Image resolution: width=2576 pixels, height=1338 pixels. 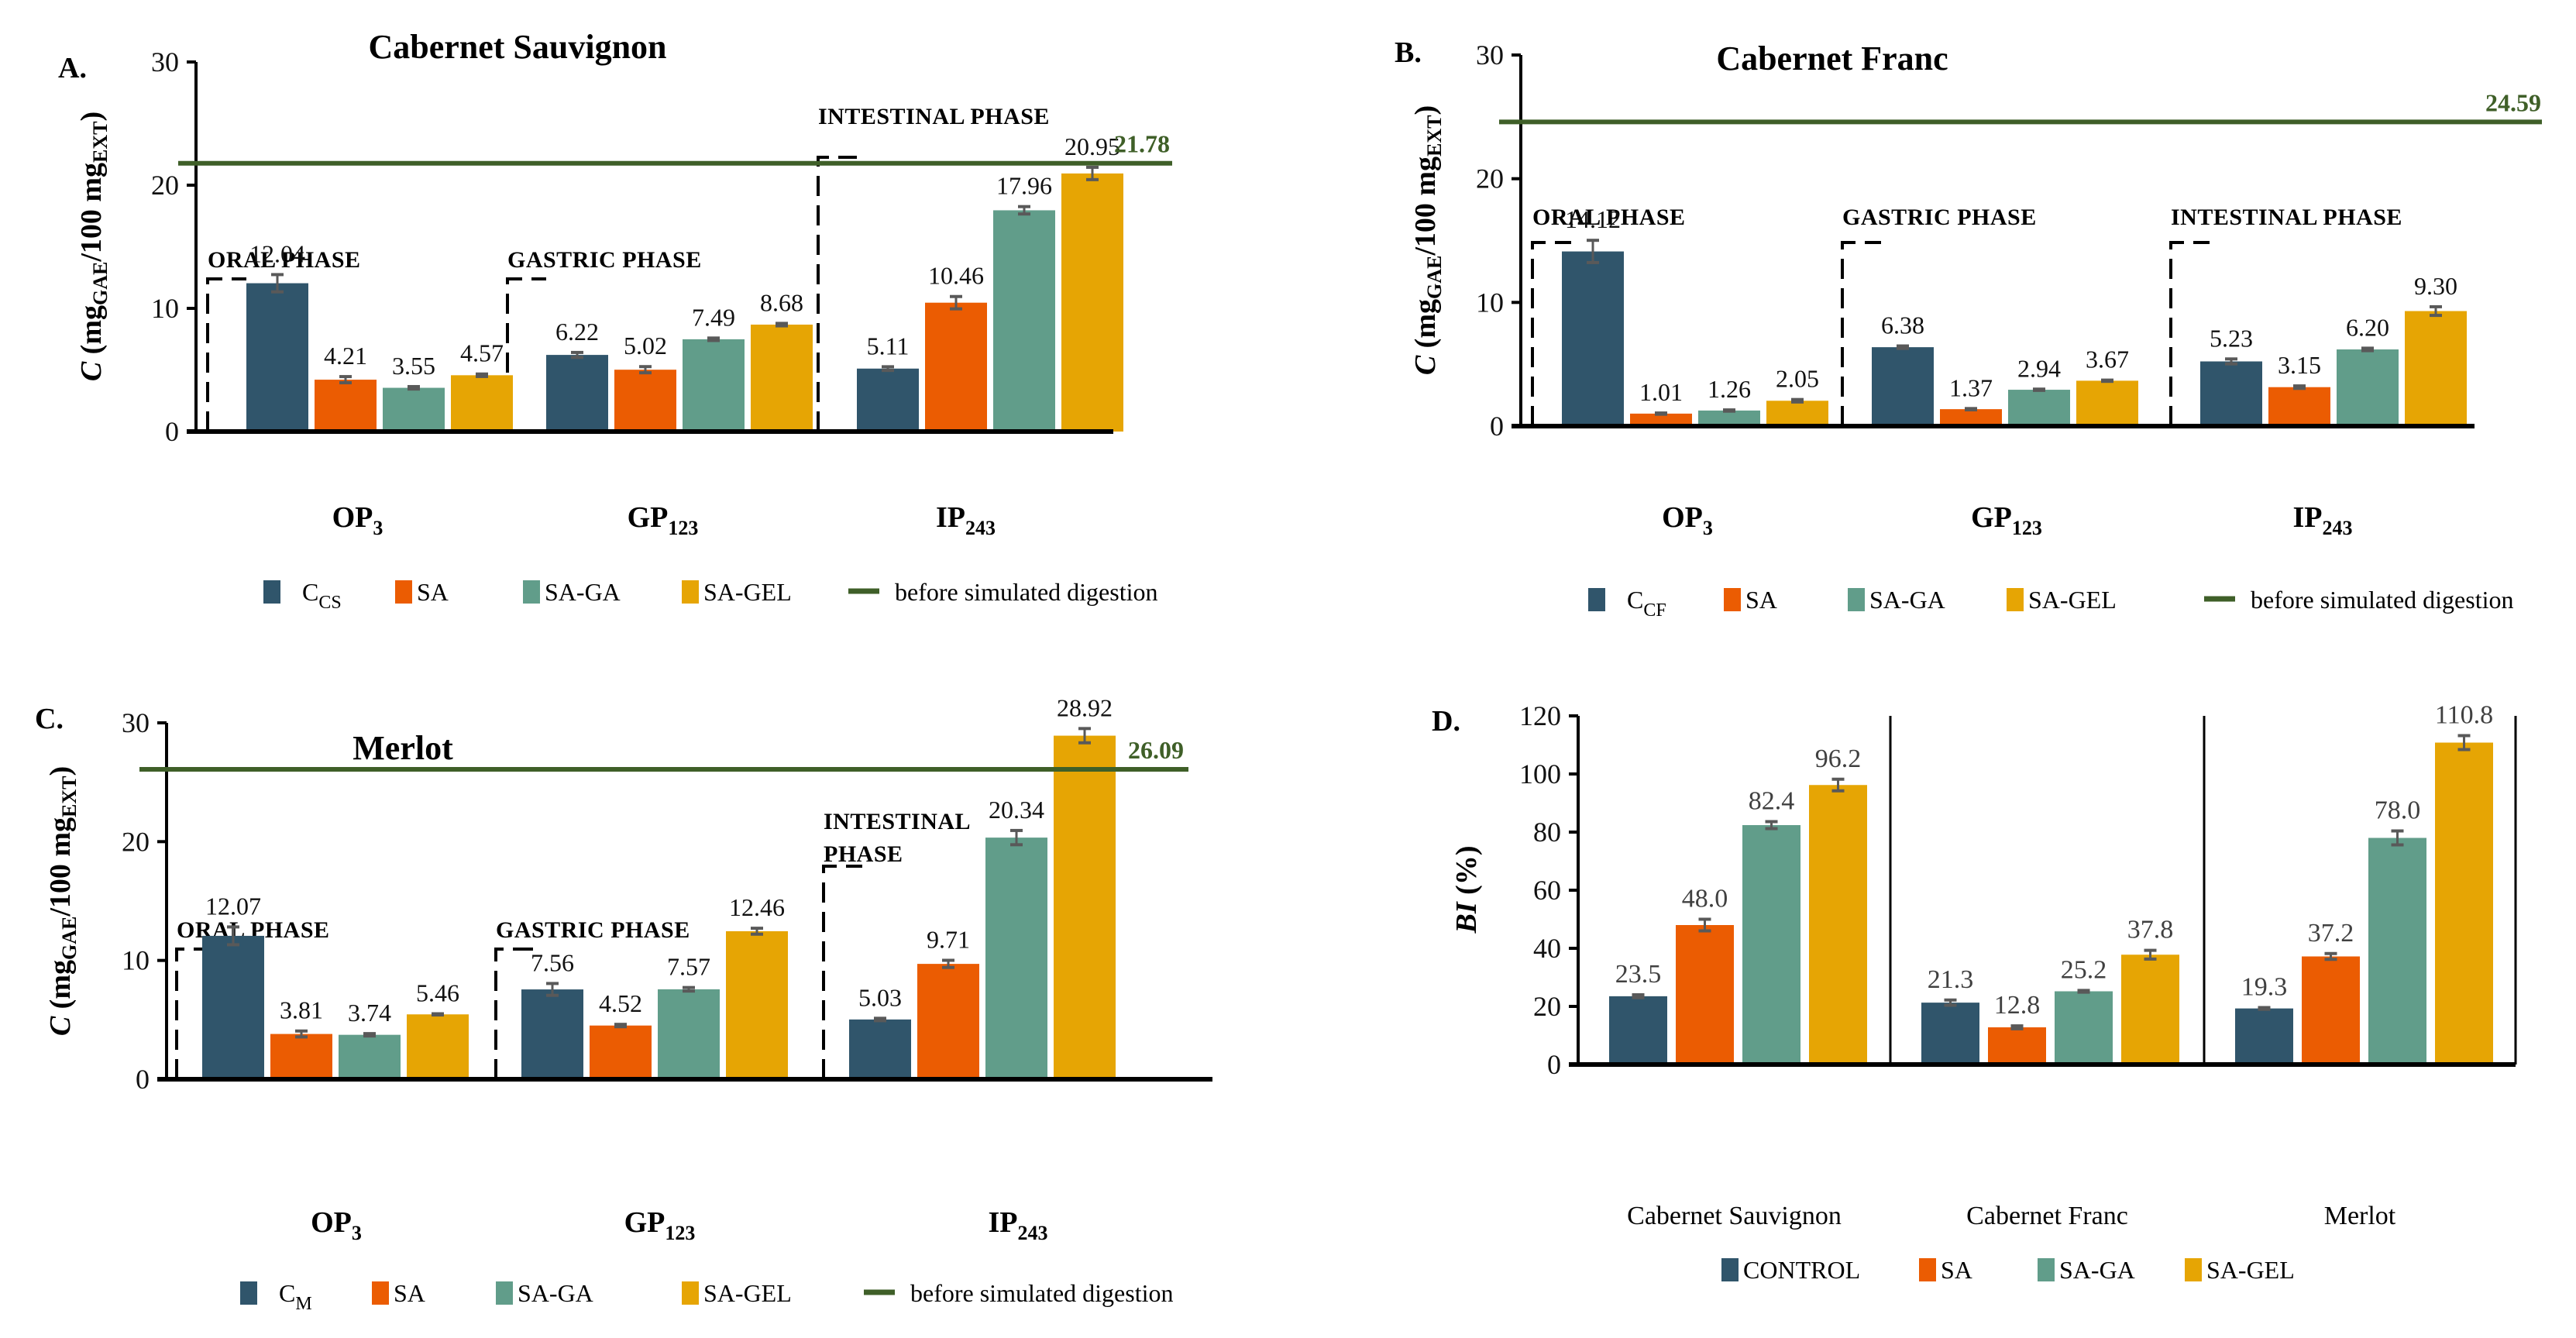 I want to click on data-label: 17.96, so click(x=1024, y=186).